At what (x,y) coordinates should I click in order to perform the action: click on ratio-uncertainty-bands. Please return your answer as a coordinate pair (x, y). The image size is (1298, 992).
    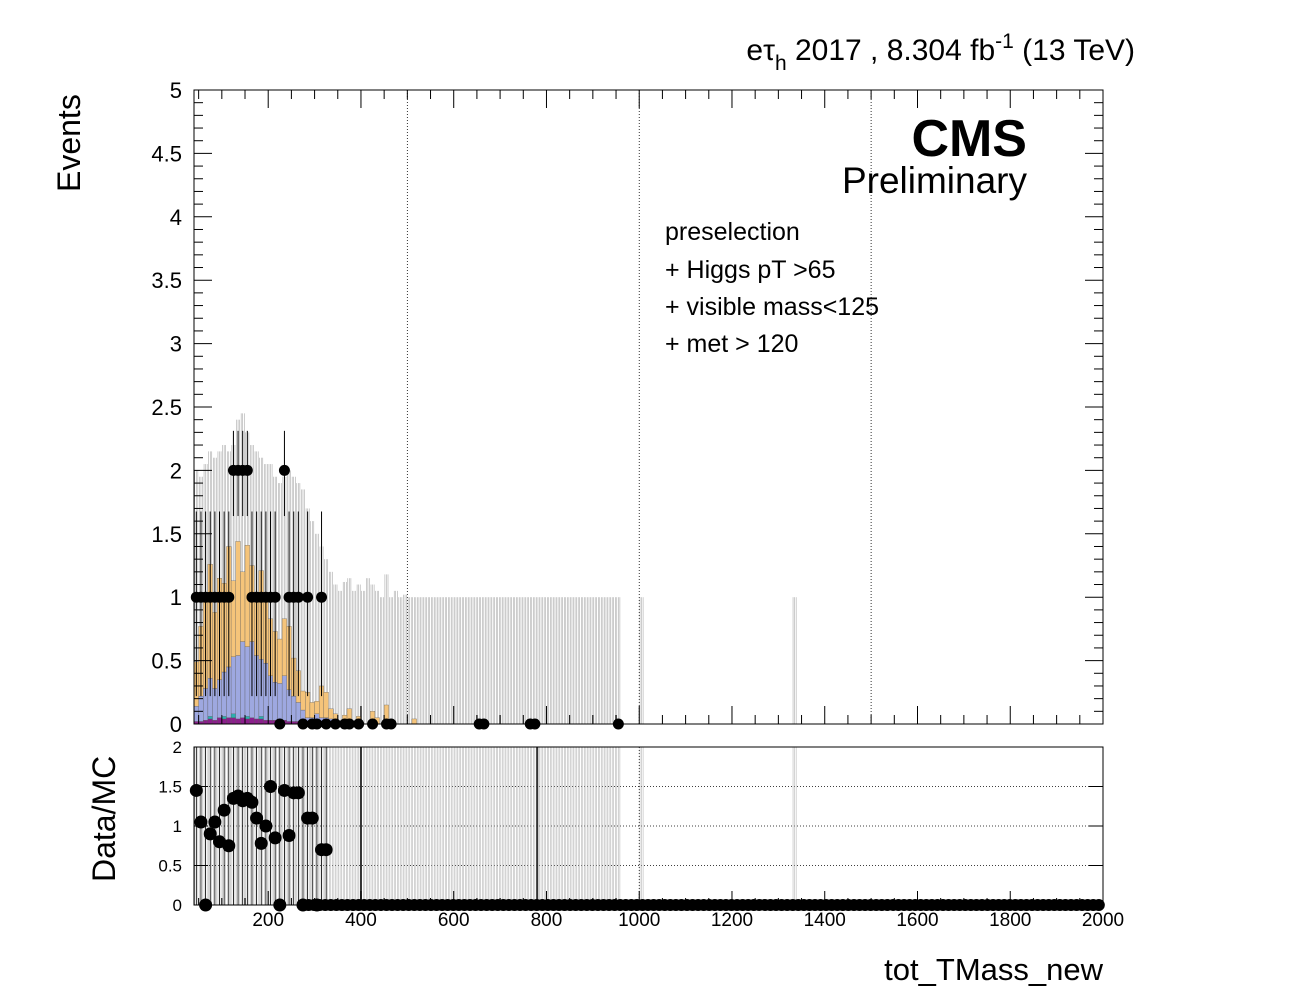
    Looking at the image, I should click on (495, 826).